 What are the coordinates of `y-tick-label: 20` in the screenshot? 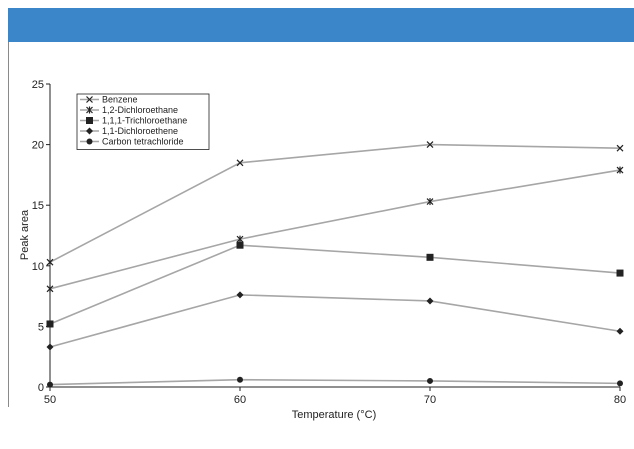 It's located at (38, 146).